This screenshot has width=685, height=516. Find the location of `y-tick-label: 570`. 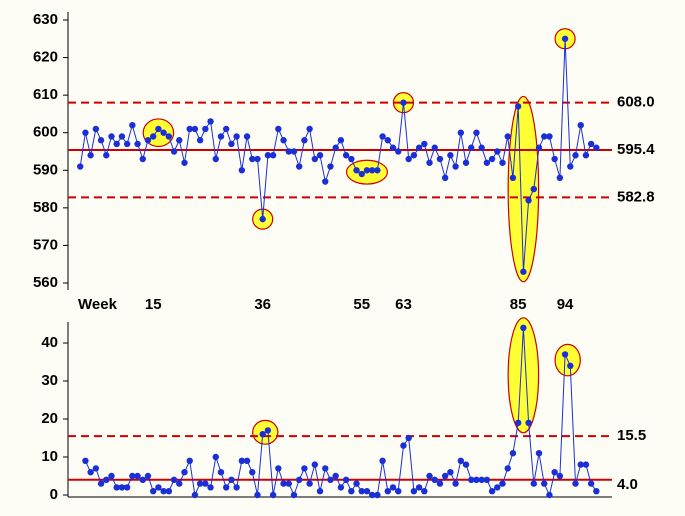

y-tick-label: 570 is located at coordinates (45, 244).